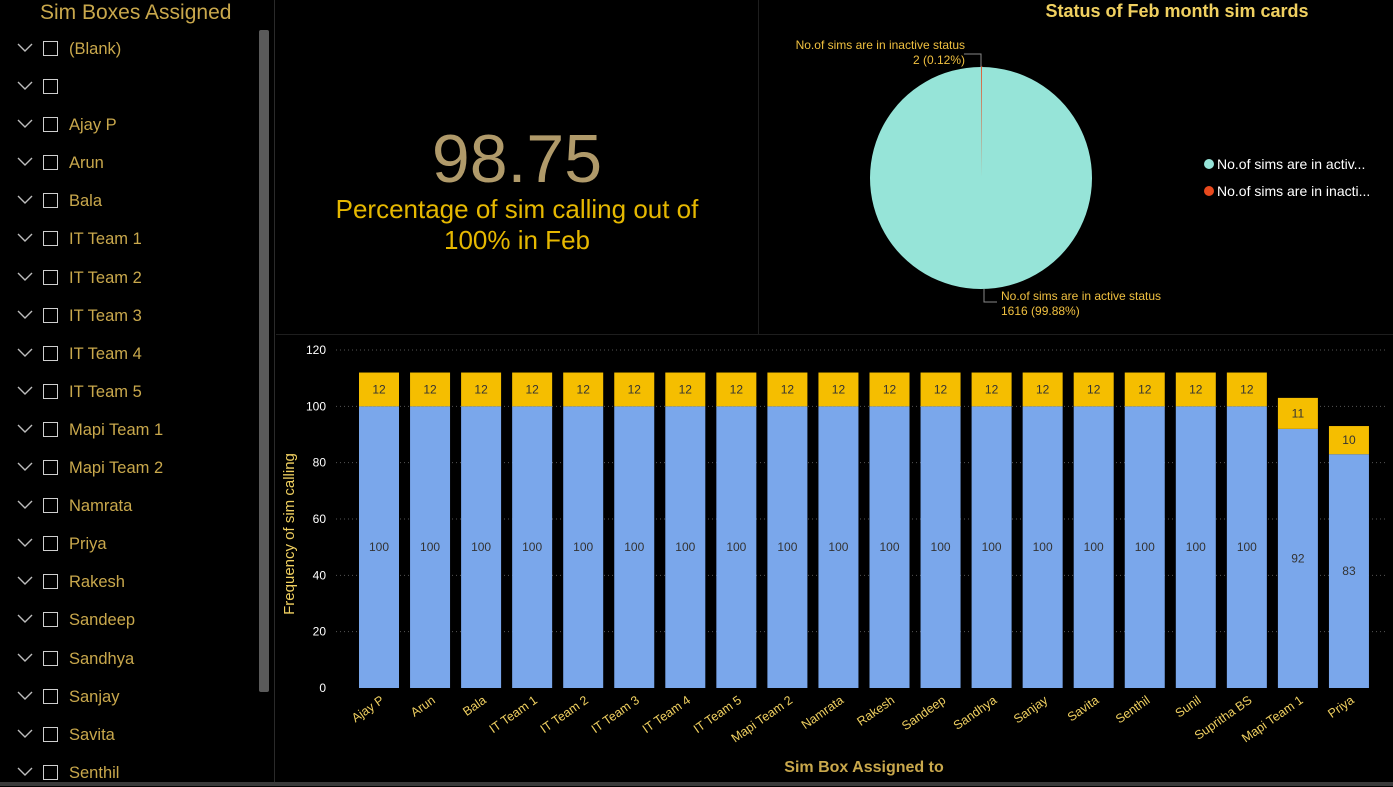  Describe the element at coordinates (130, 316) in the screenshot. I see `slicer-item: IT Team 3` at that location.